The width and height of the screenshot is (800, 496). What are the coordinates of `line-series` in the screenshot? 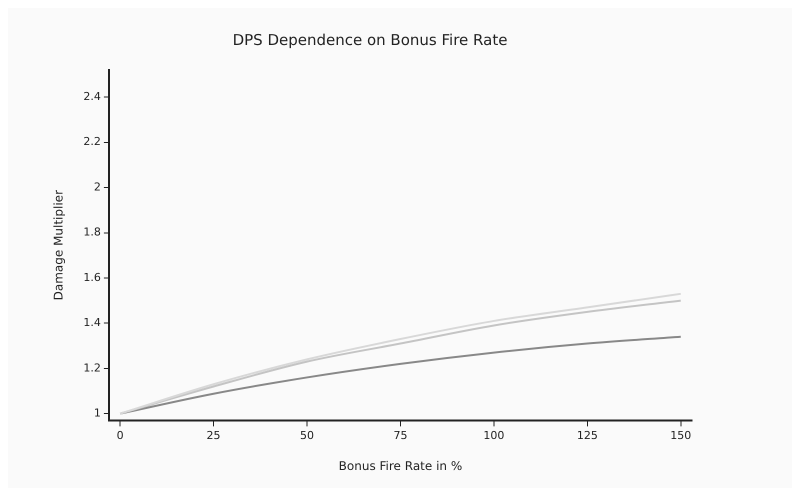 It's located at (400, 375).